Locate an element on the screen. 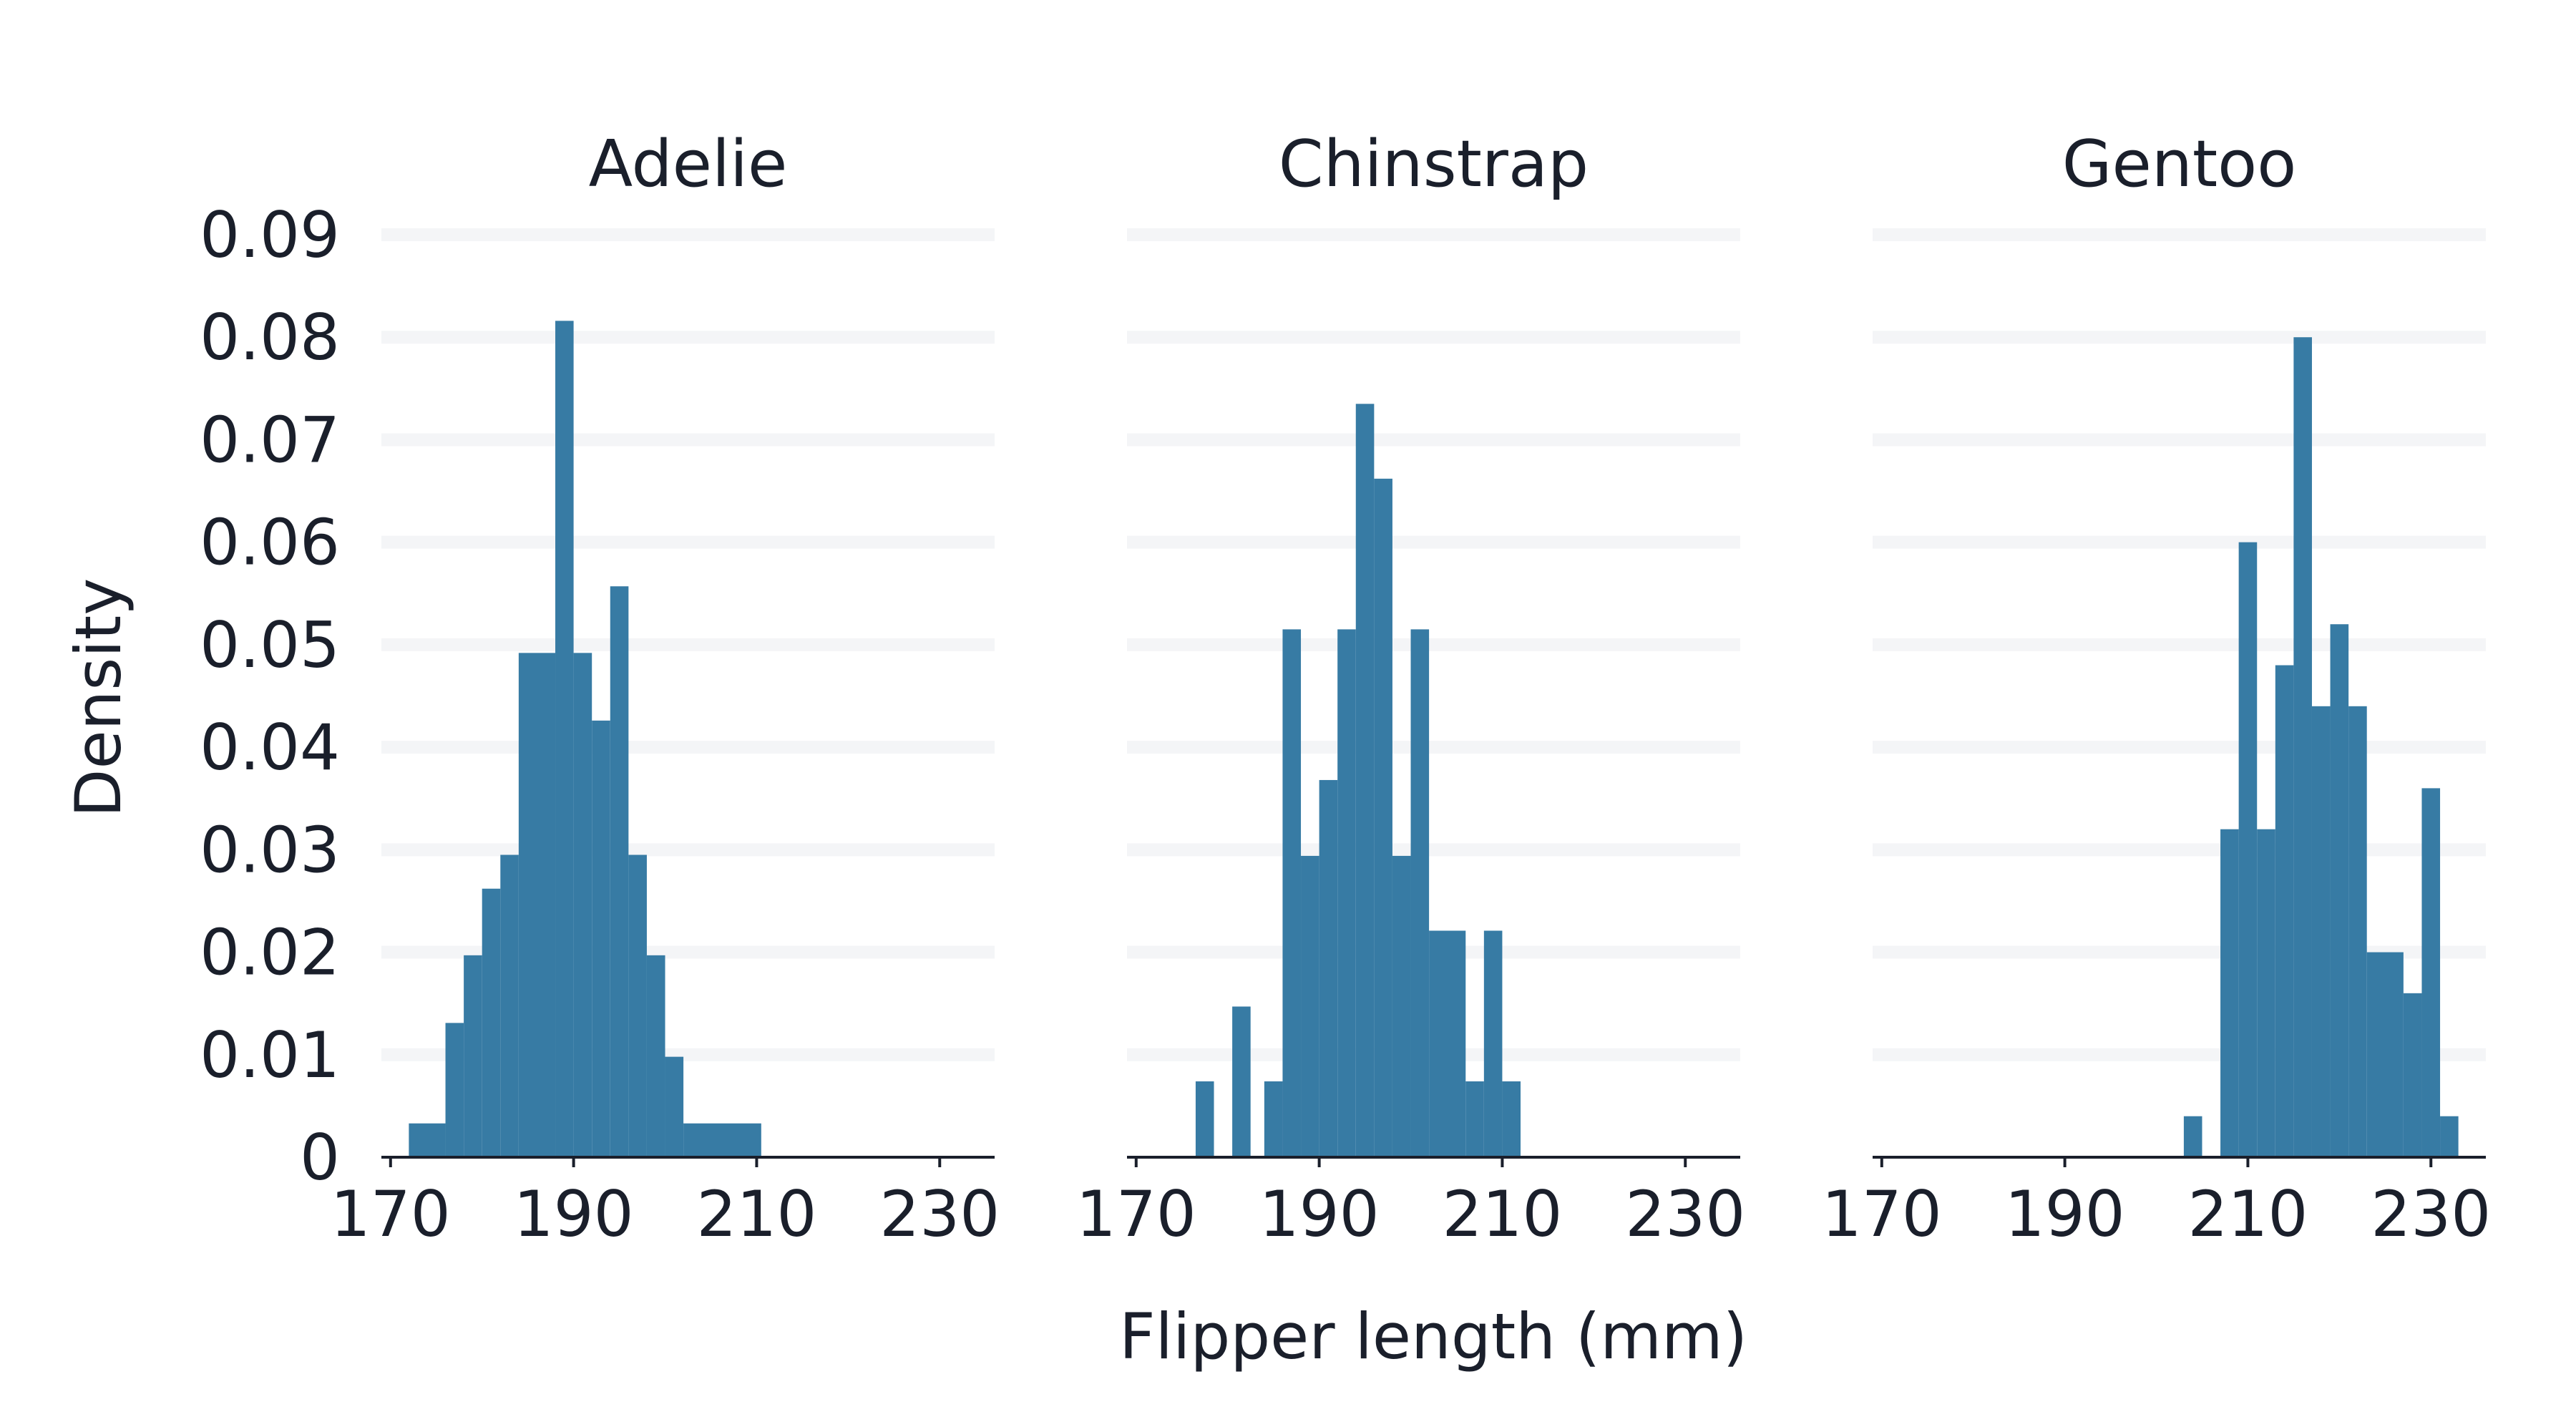 This screenshot has width=2576, height=1417. y-tick-label: 0.09 is located at coordinates (270, 235).